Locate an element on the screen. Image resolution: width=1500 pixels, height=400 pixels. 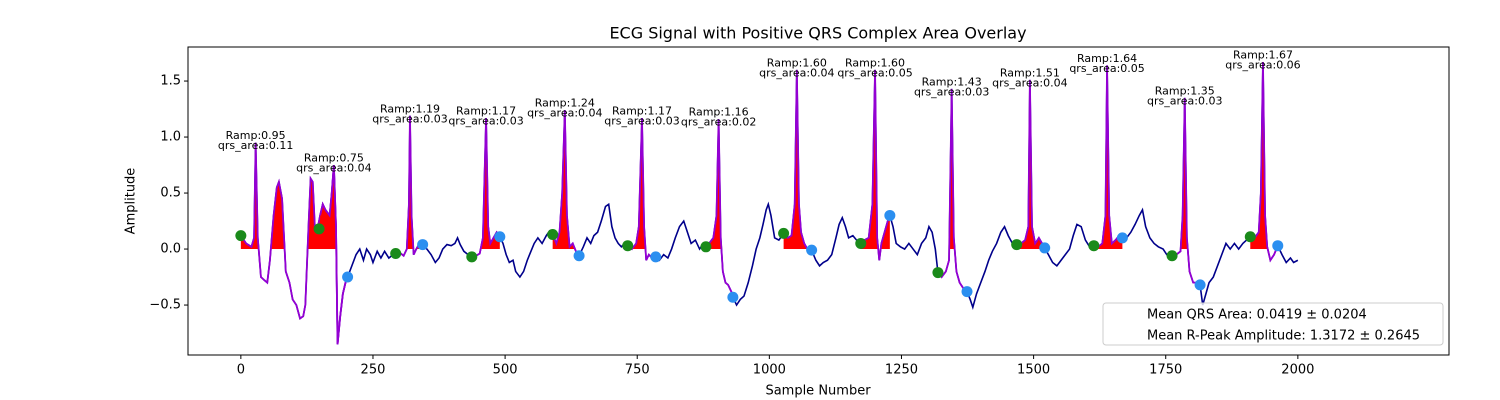
x-tick-label: 1500 is located at coordinates (1033, 370).